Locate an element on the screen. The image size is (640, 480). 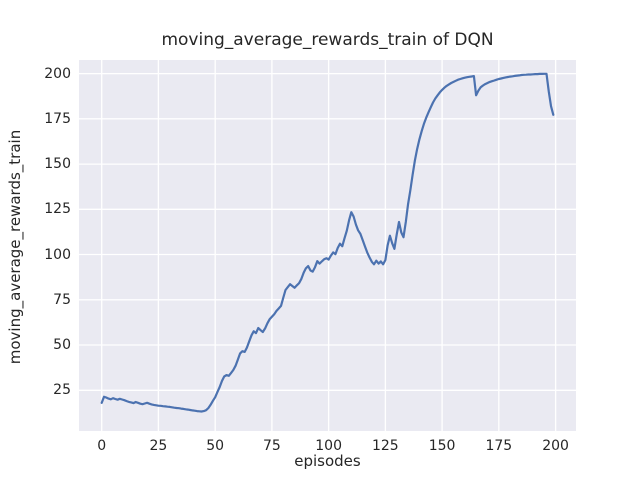
chart-title: moving_average_rewards_train of DQN is located at coordinates (327, 40).